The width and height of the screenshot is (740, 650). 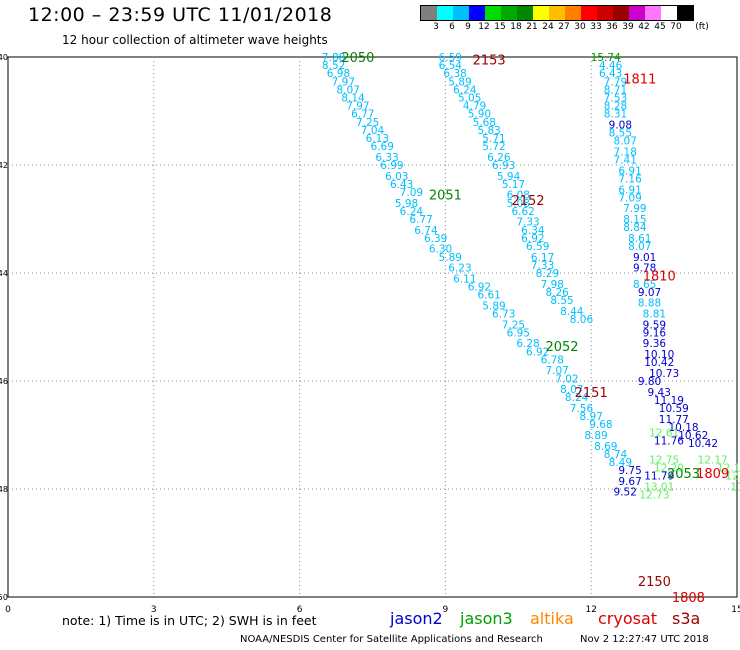 I want to click on wave-height-point: 8.15, so click(x=634, y=220).